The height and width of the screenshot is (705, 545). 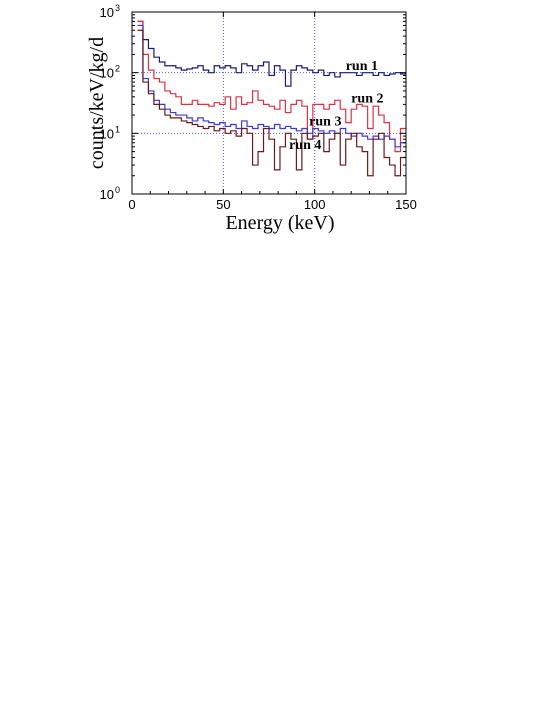 What do you see at coordinates (362, 66) in the screenshot?
I see `run-label-run-1: run 1` at bounding box center [362, 66].